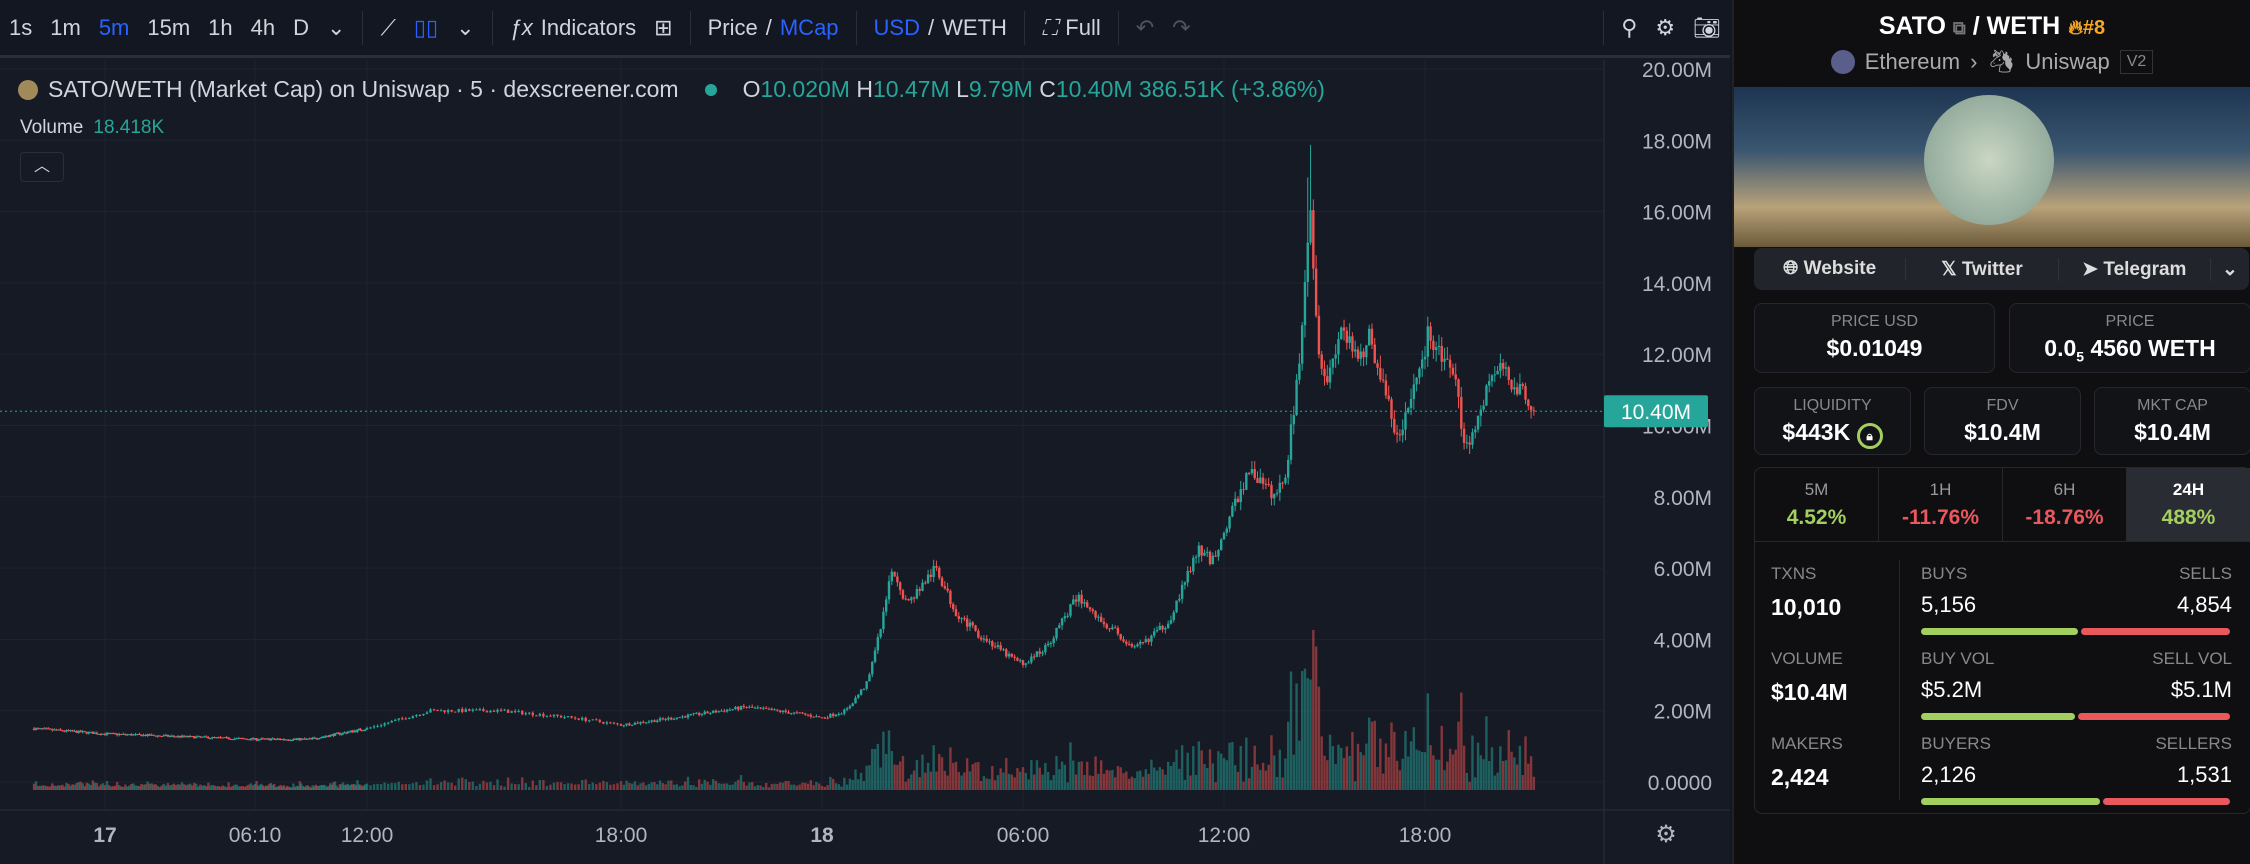 The height and width of the screenshot is (864, 2250). Describe the element at coordinates (65, 27) in the screenshot. I see `interval-1m: 1m` at that location.